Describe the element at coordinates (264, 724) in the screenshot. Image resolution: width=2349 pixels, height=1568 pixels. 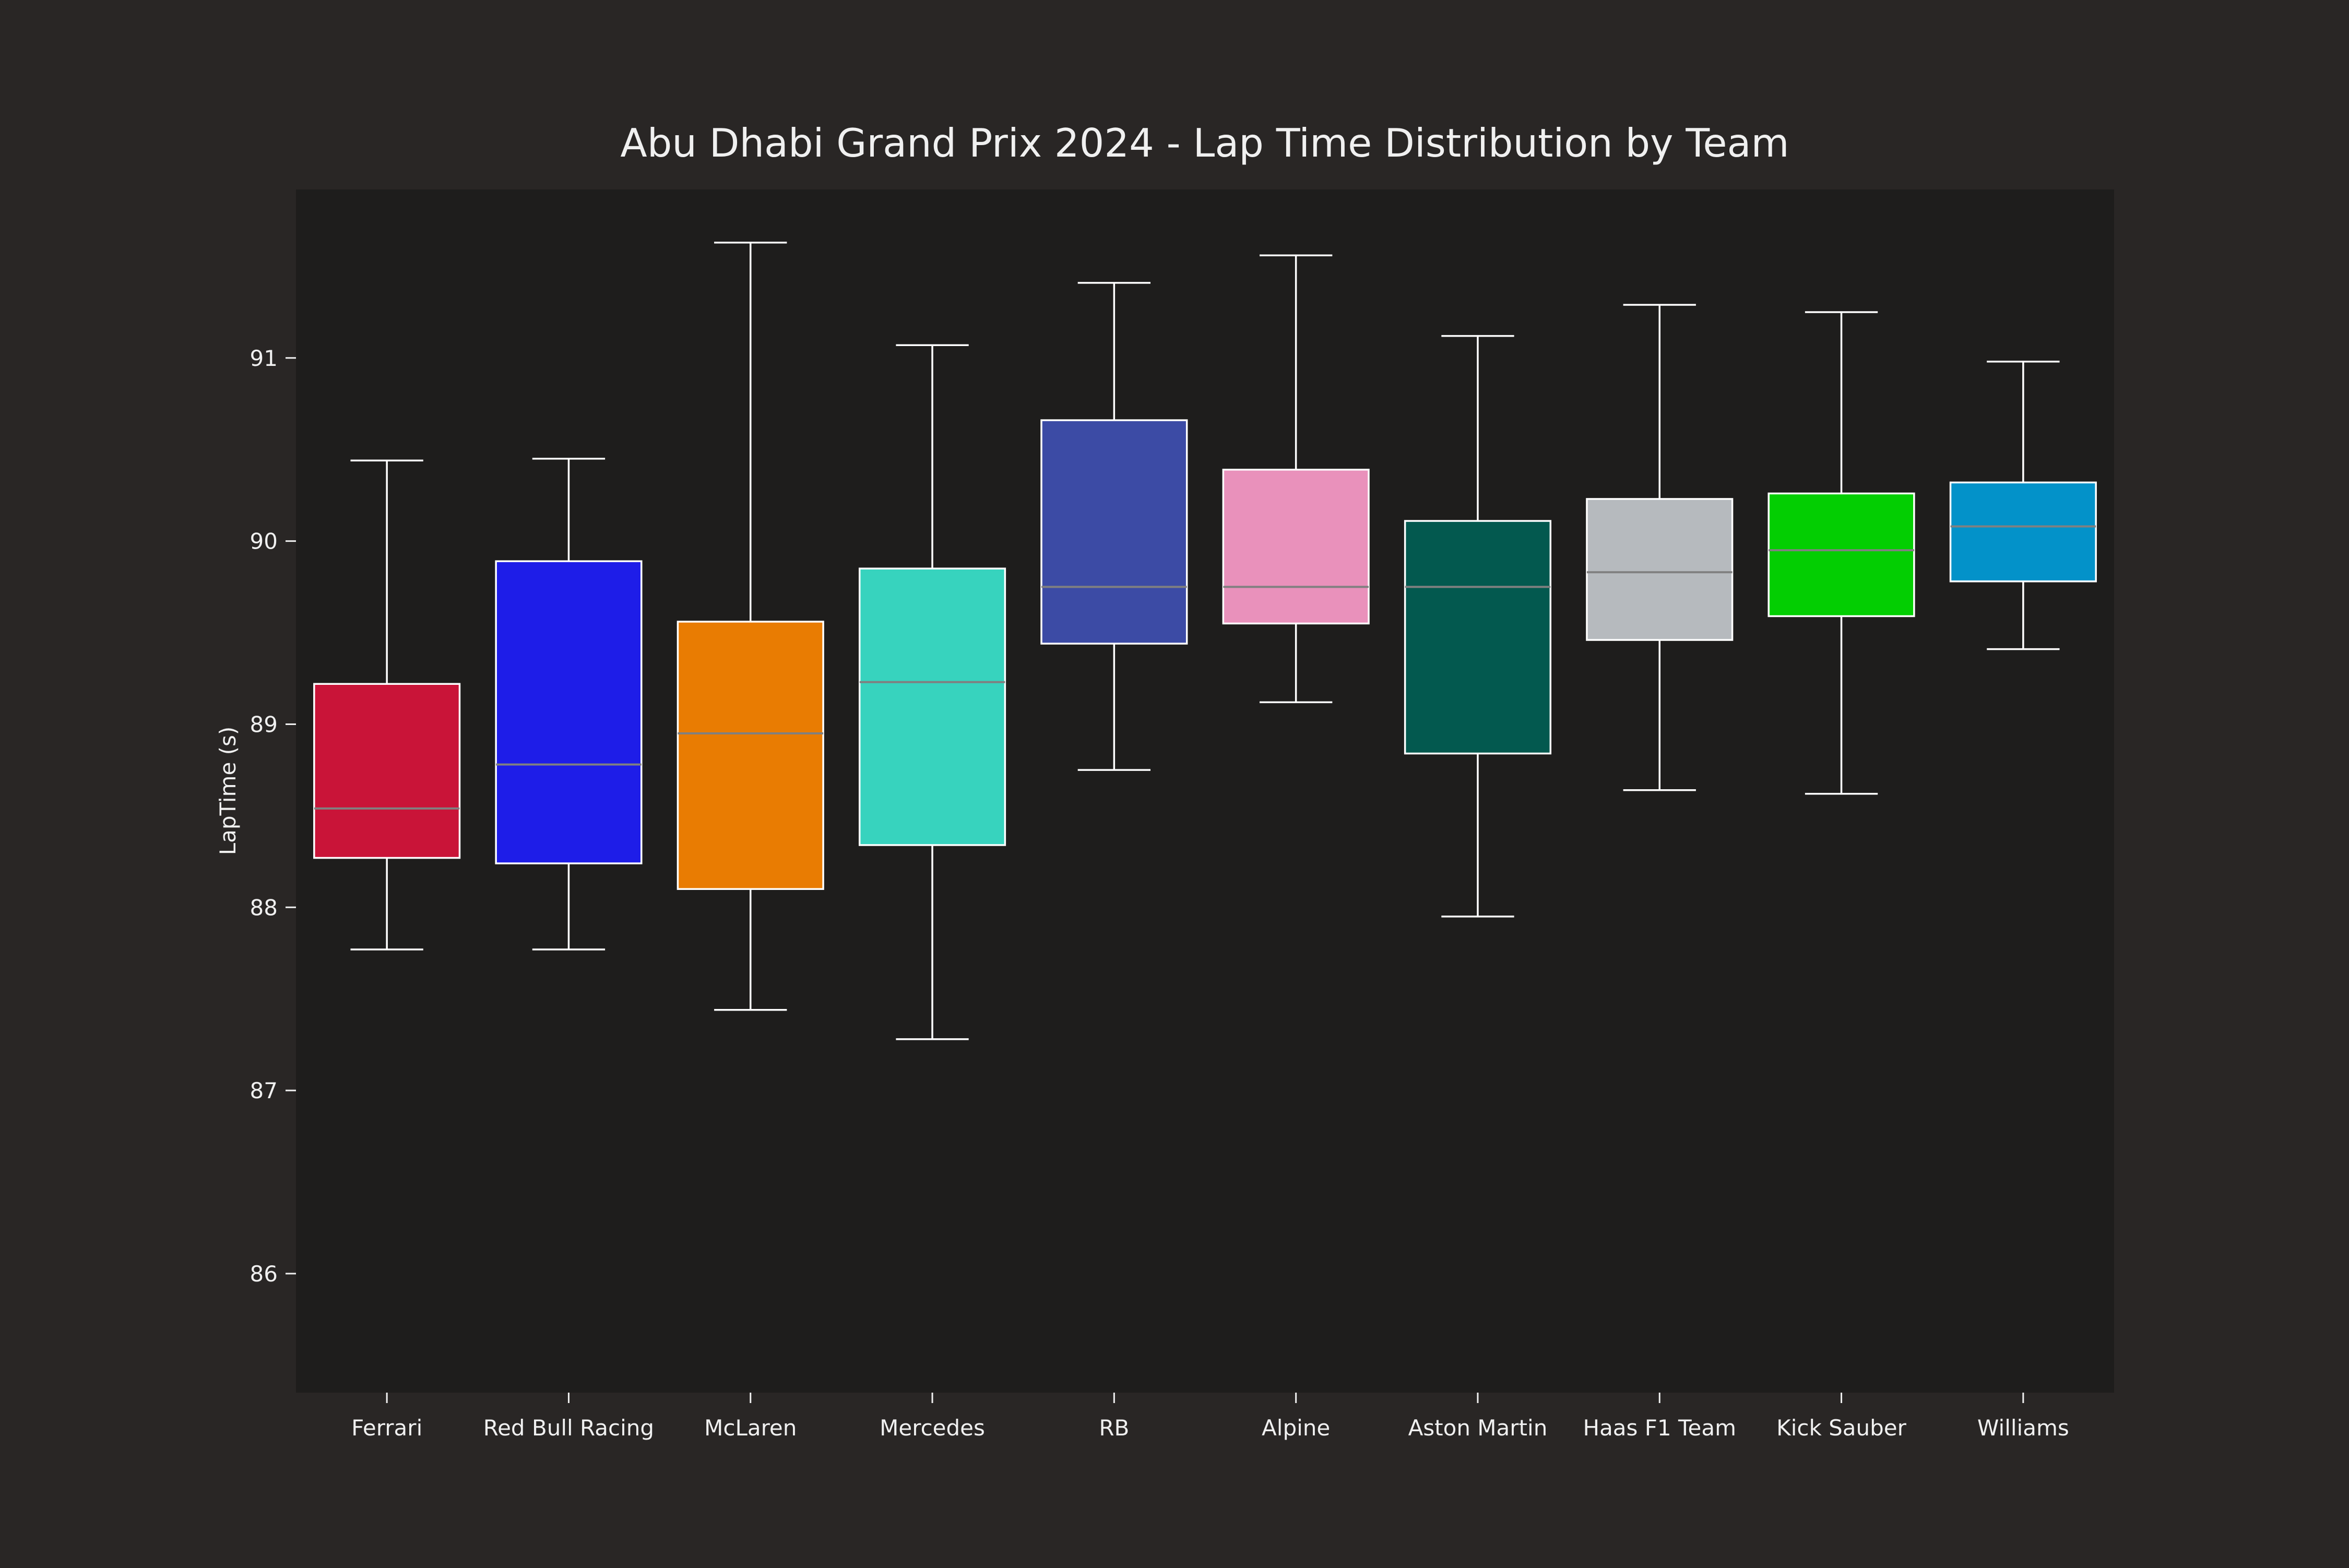
I see `y-tick-label: 89` at that location.